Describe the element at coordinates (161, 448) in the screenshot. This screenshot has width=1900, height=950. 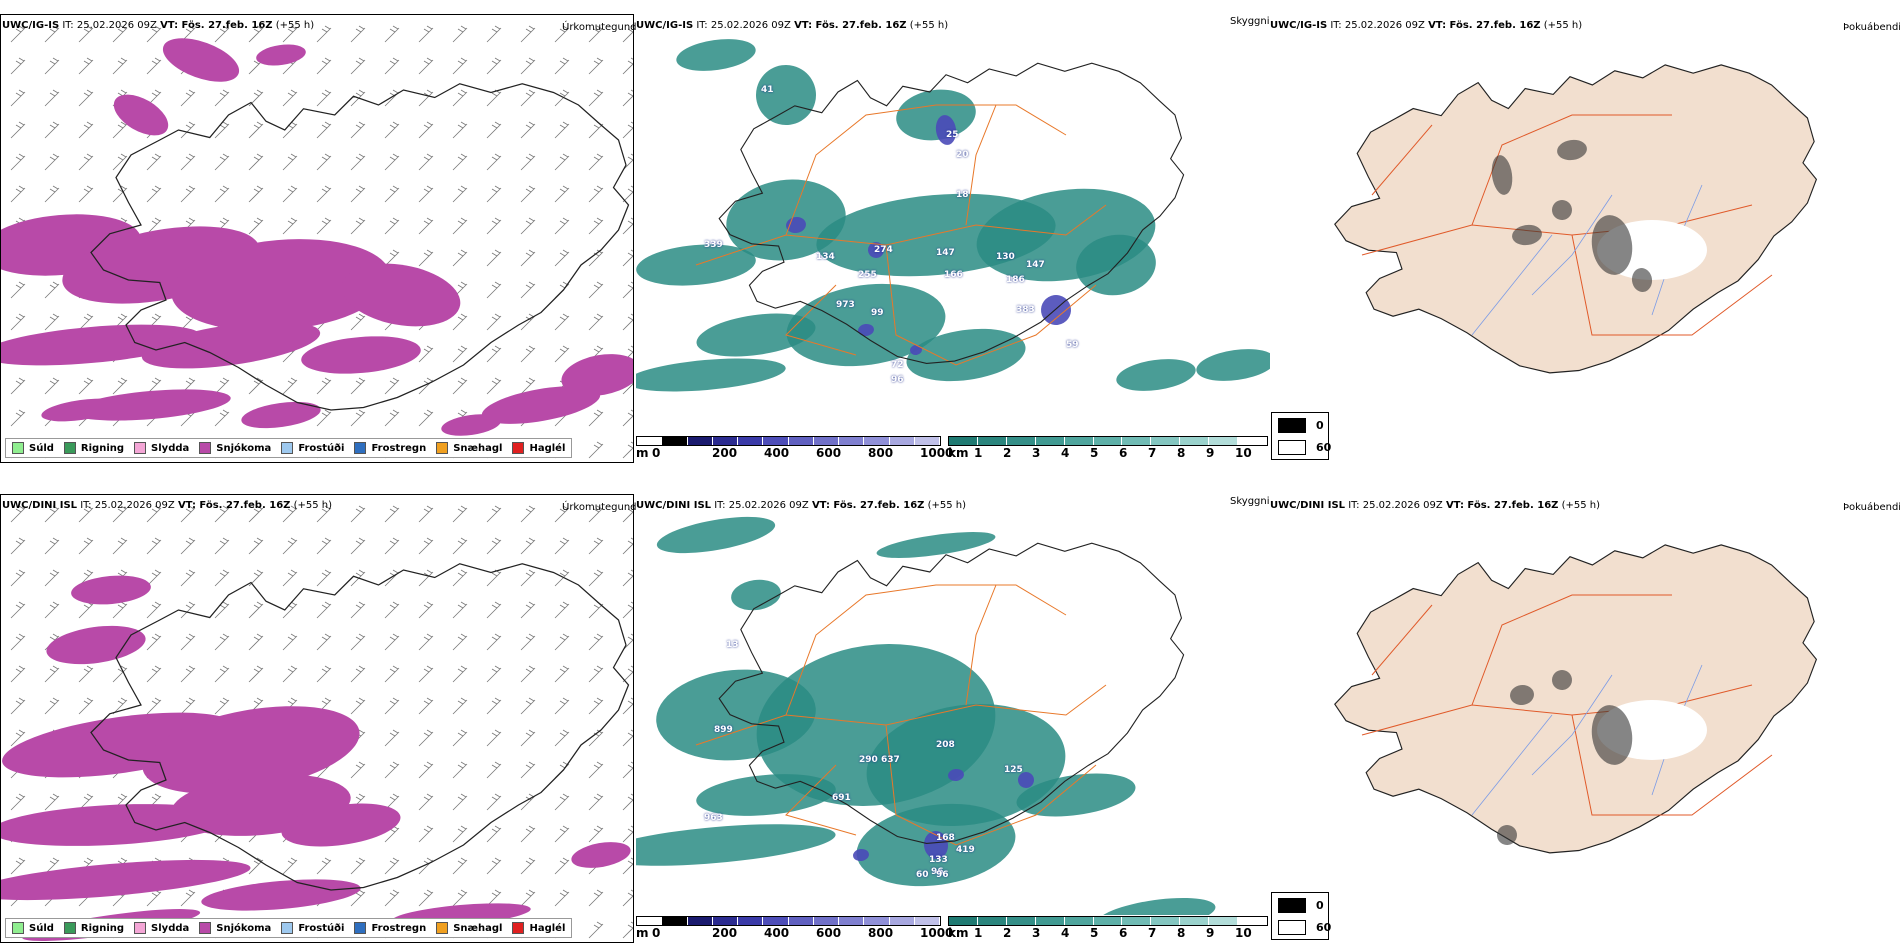
I see `legend-item: Slydda` at that location.